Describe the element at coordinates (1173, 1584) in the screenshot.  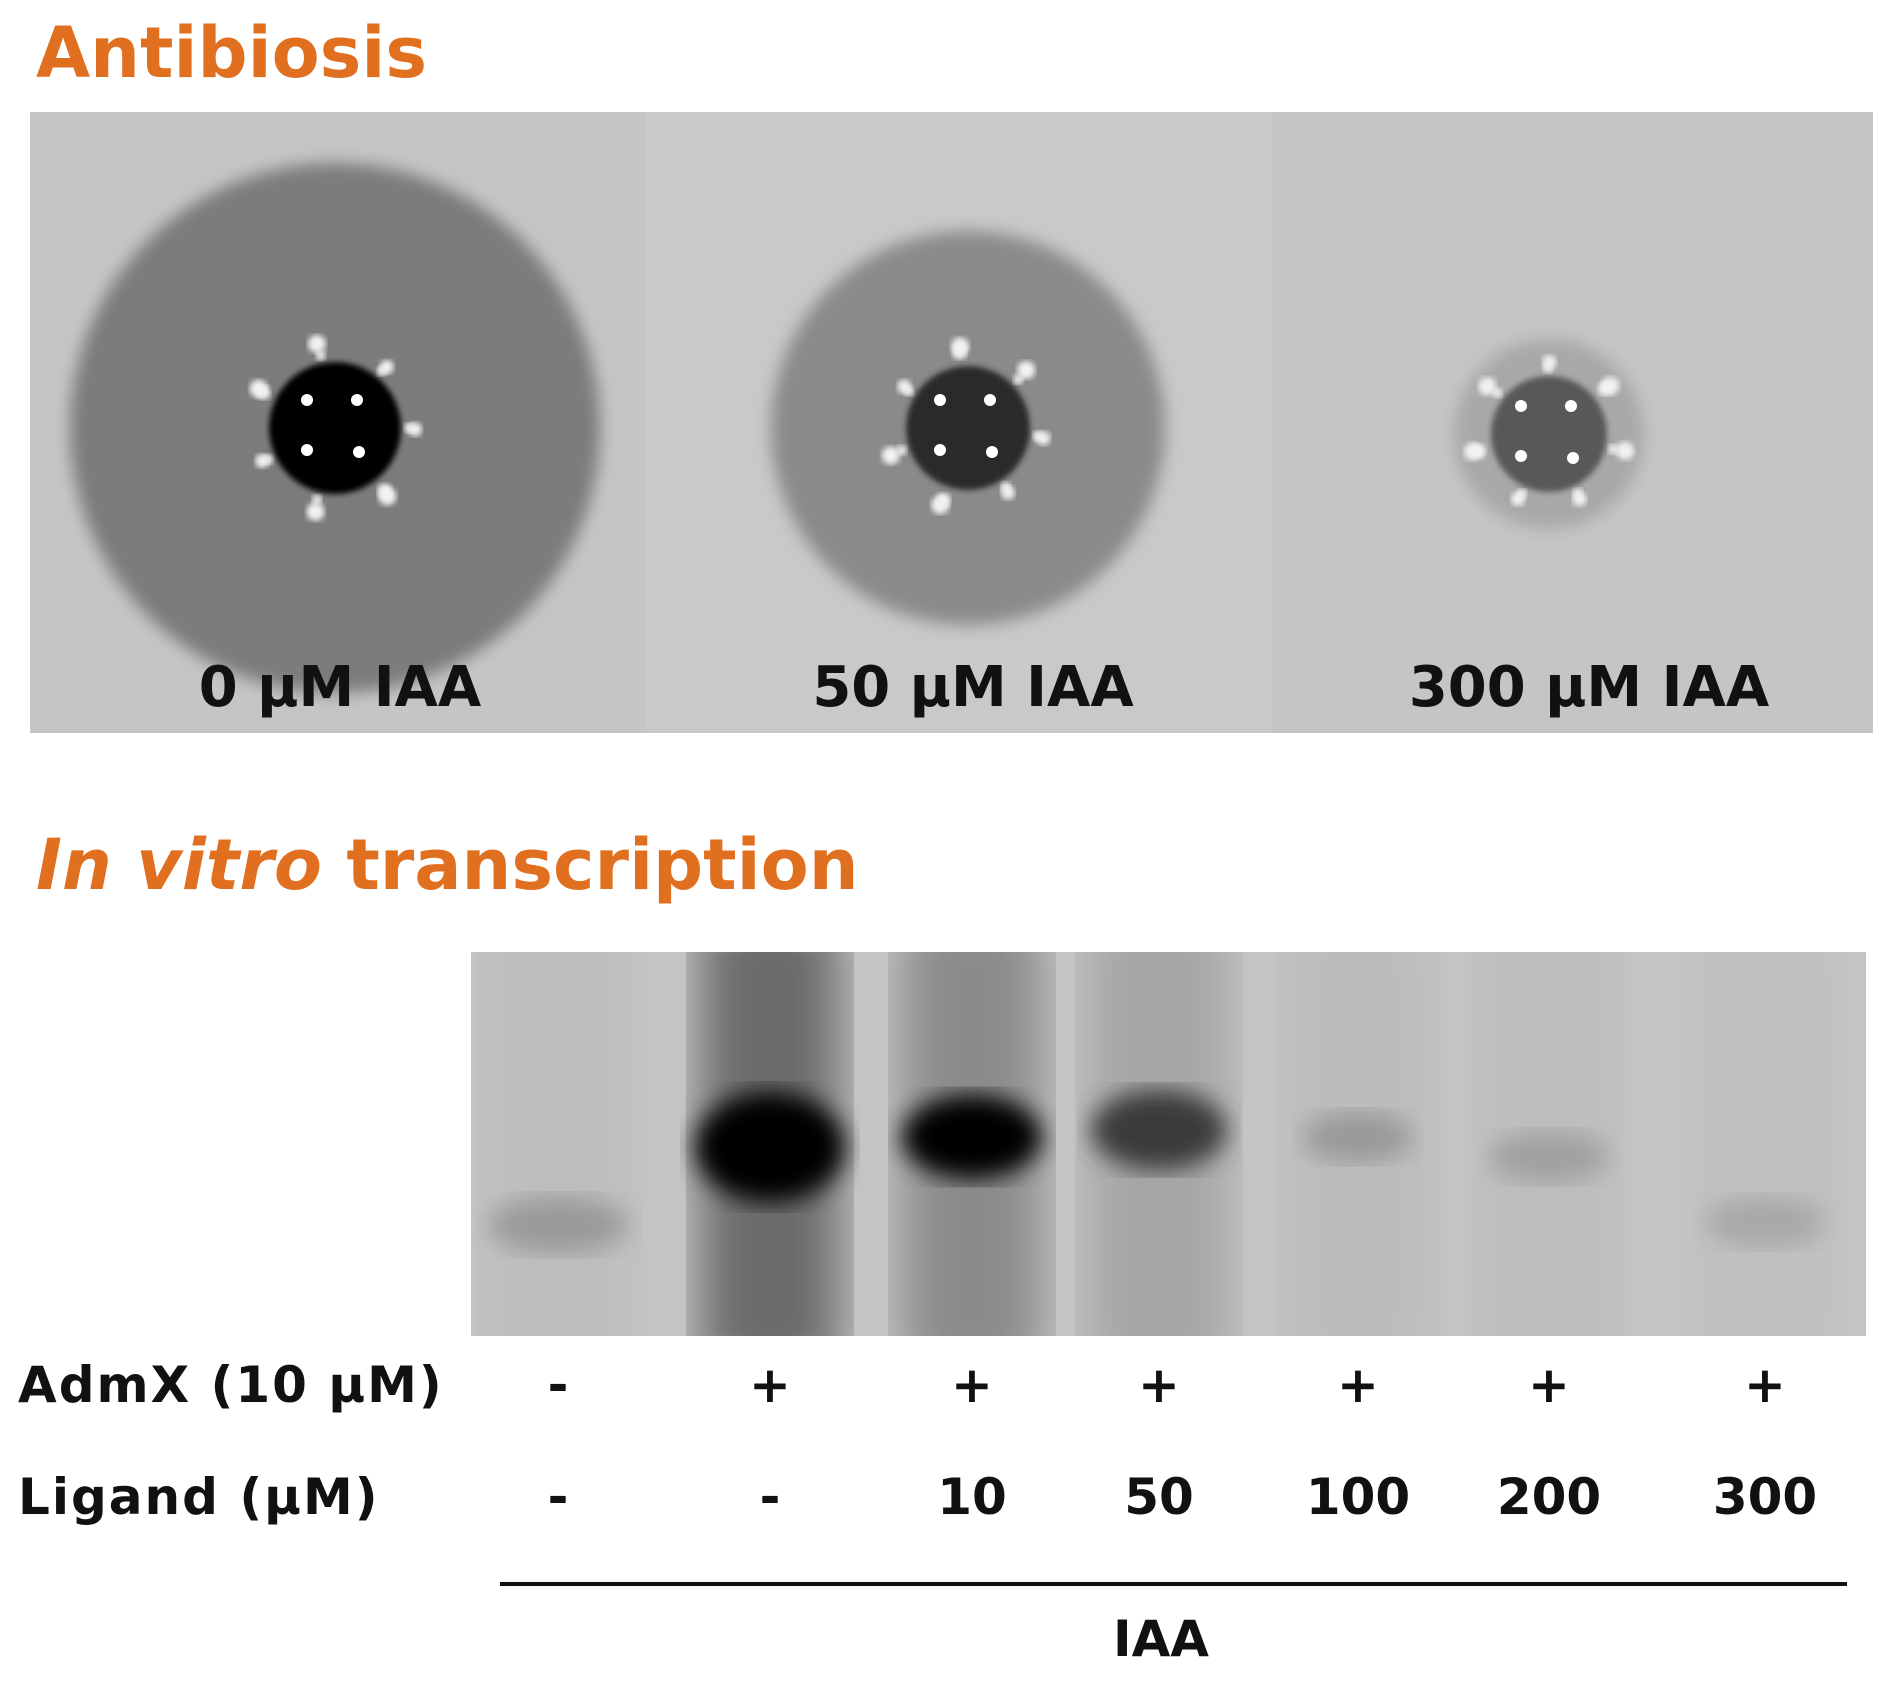
I see `bracket` at that location.